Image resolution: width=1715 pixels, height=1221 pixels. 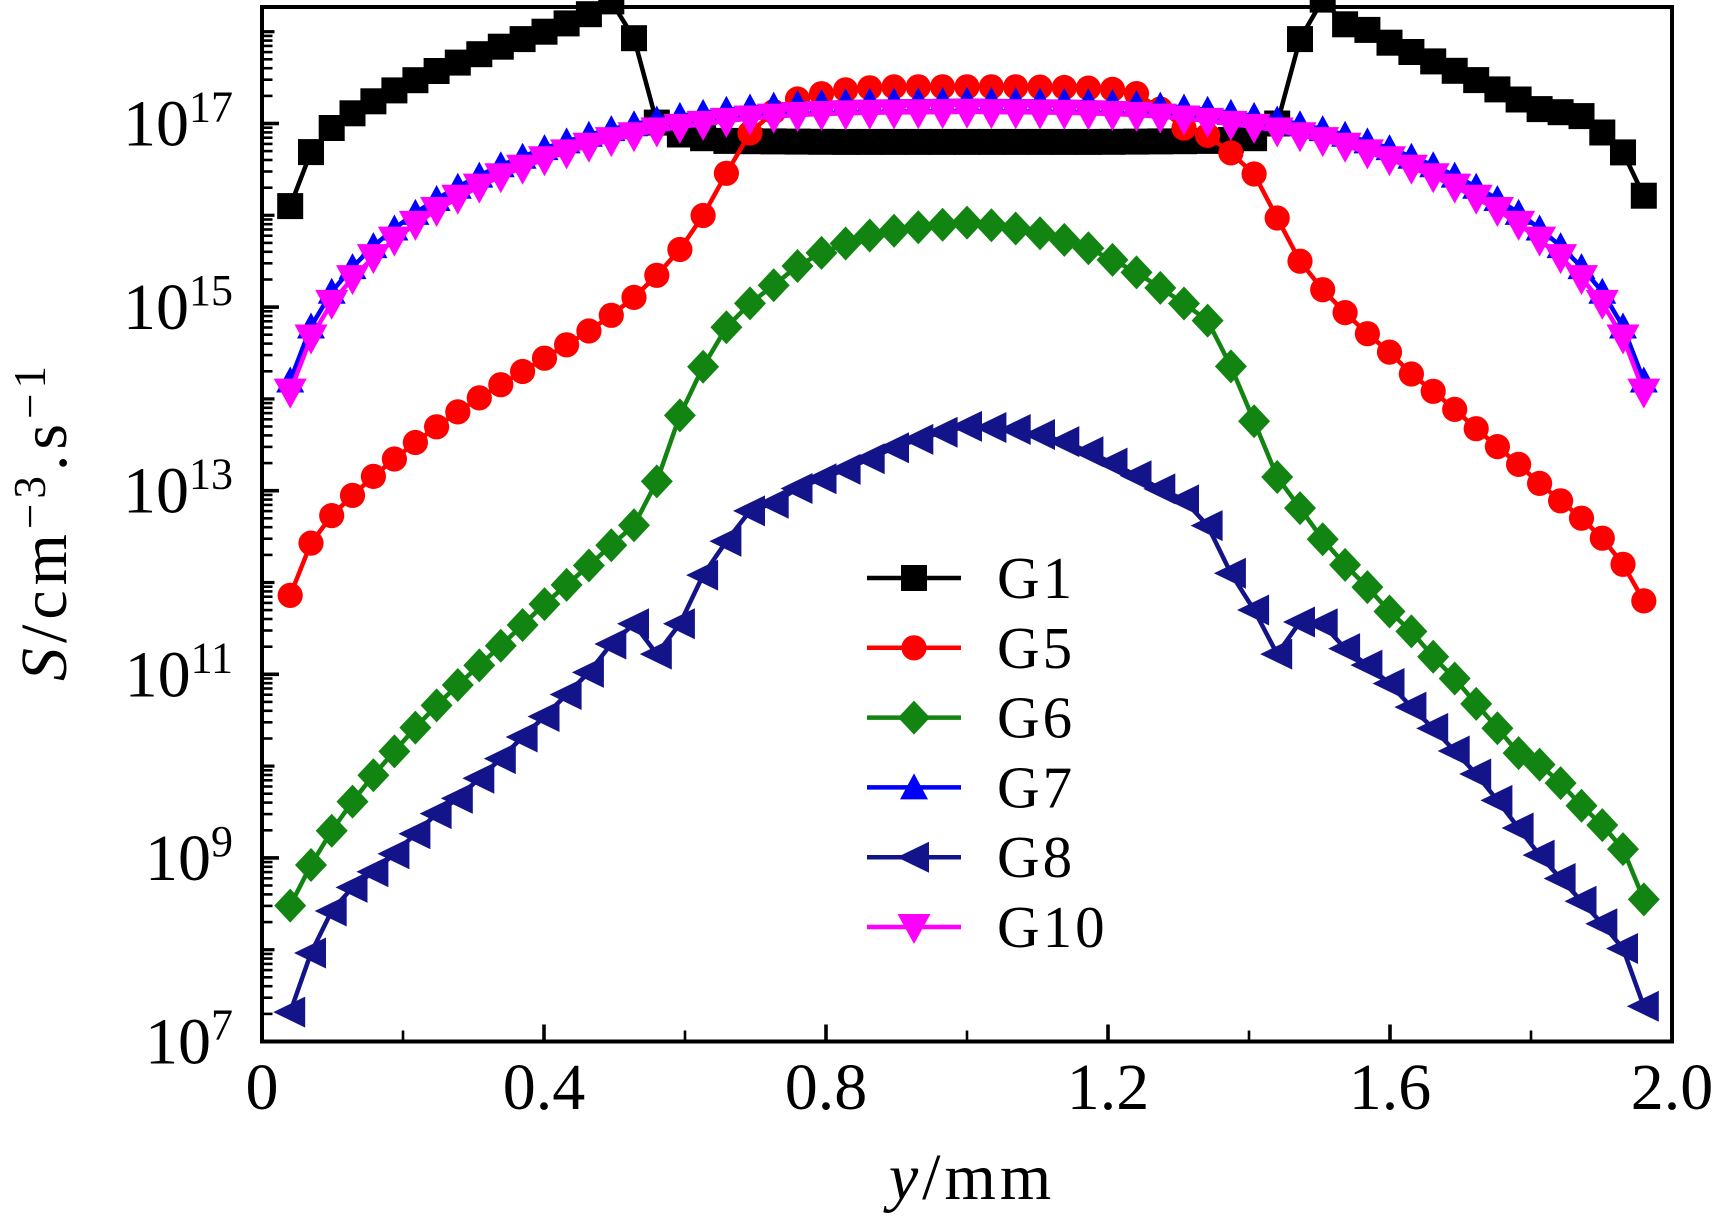 What do you see at coordinates (262, 1087) in the screenshot?
I see `svg-text: 0` at bounding box center [262, 1087].